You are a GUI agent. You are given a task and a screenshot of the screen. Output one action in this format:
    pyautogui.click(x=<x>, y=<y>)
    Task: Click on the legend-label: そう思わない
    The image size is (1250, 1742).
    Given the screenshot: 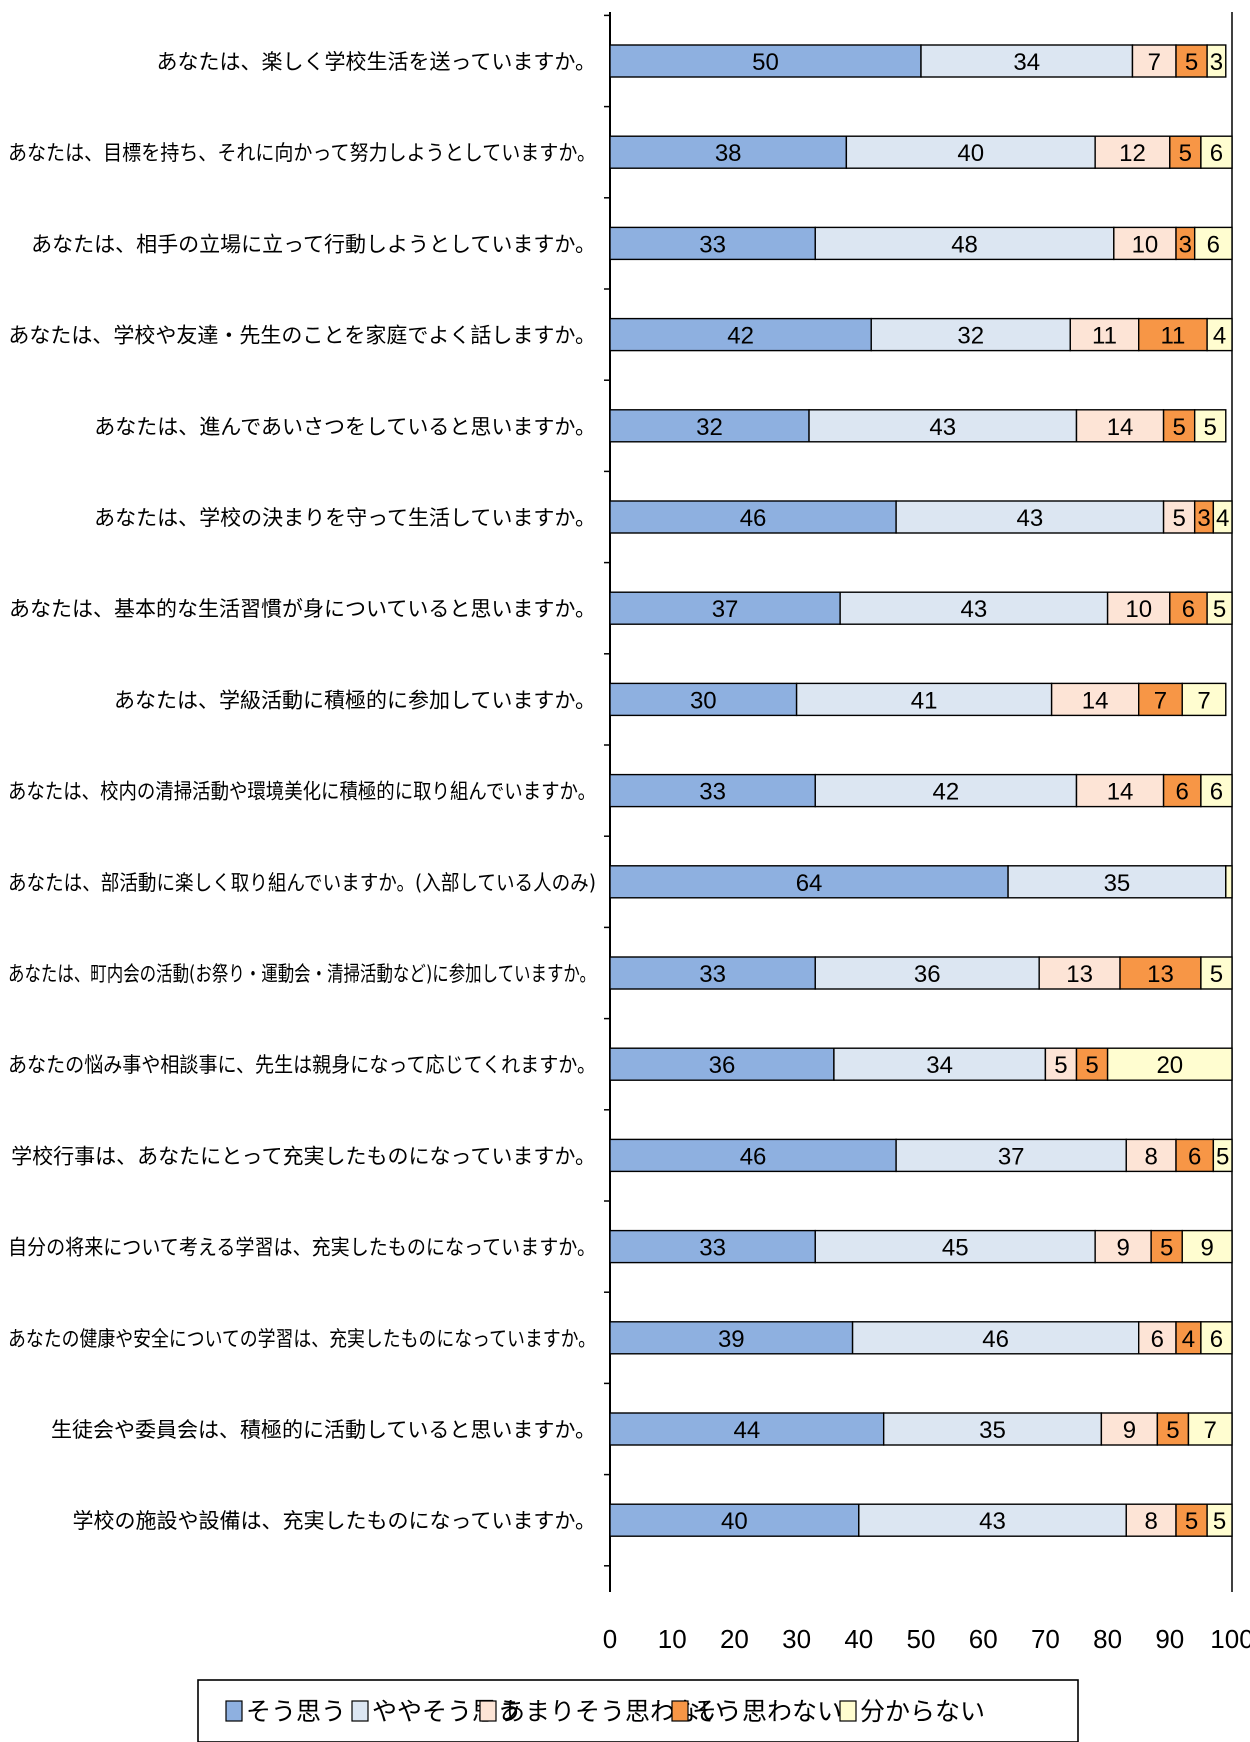 What is the action you would take?
    pyautogui.click(x=767, y=1711)
    